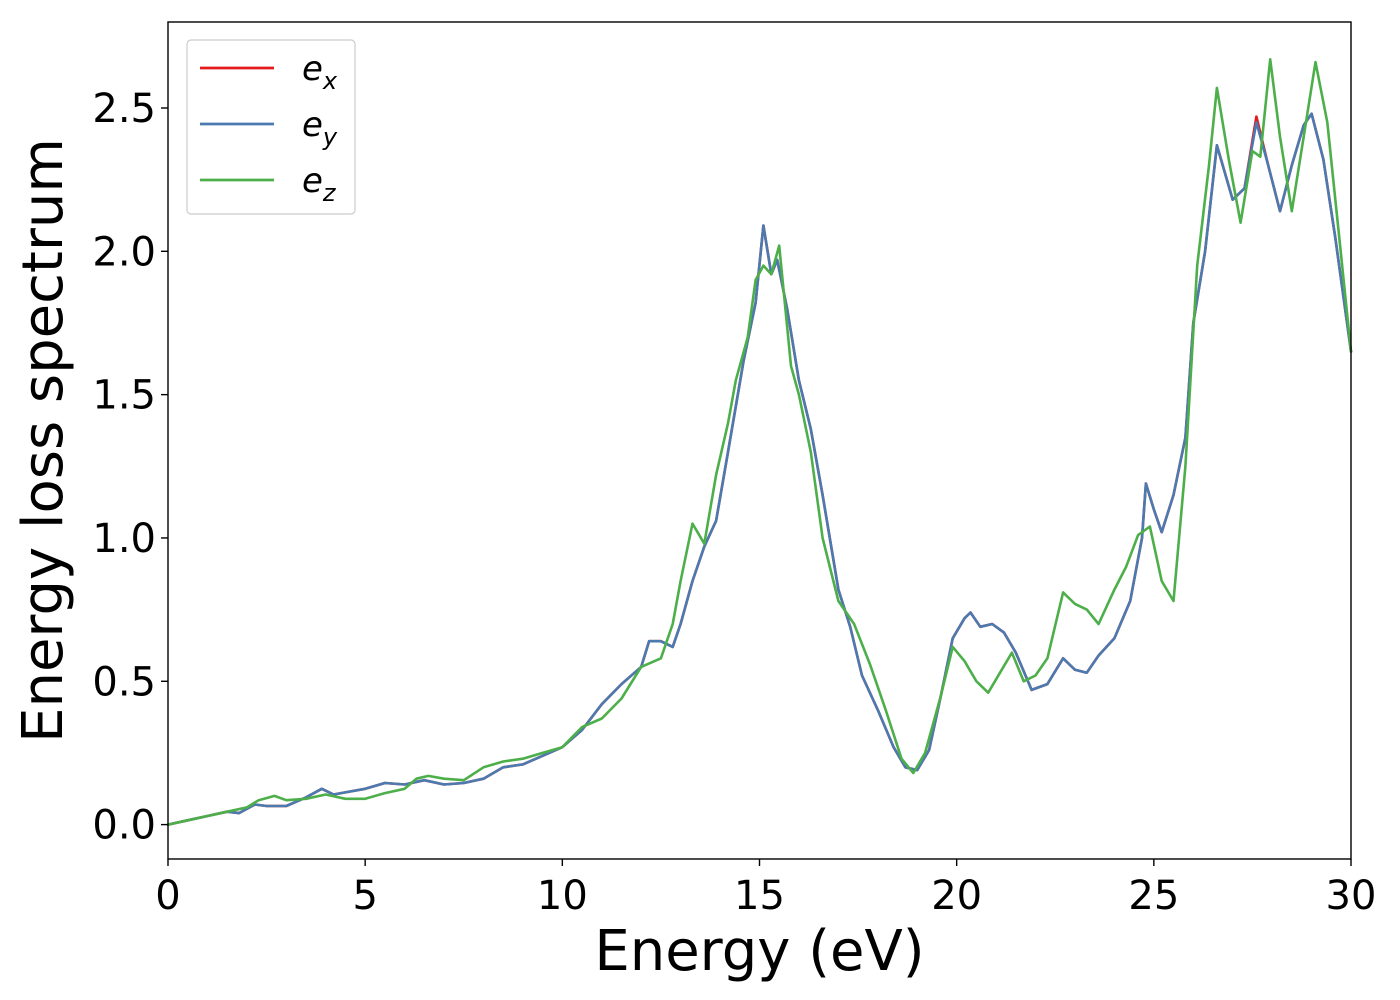  I want to click on legend-label-z: ez, so click(319, 184).